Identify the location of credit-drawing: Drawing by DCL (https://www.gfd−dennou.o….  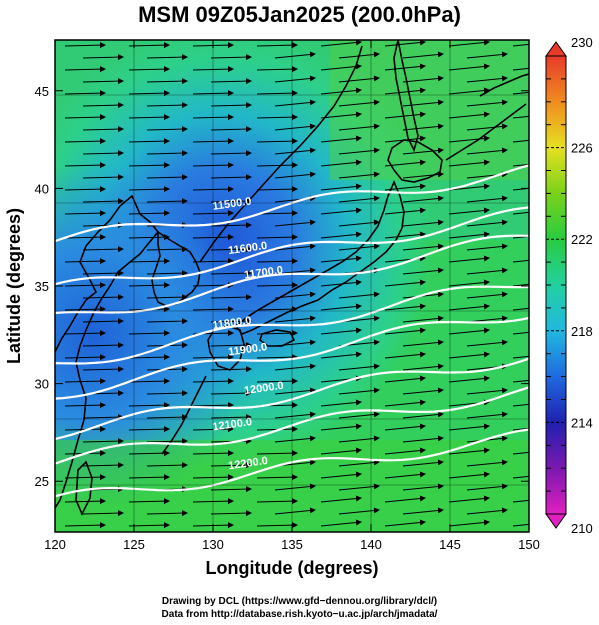
(299, 601).